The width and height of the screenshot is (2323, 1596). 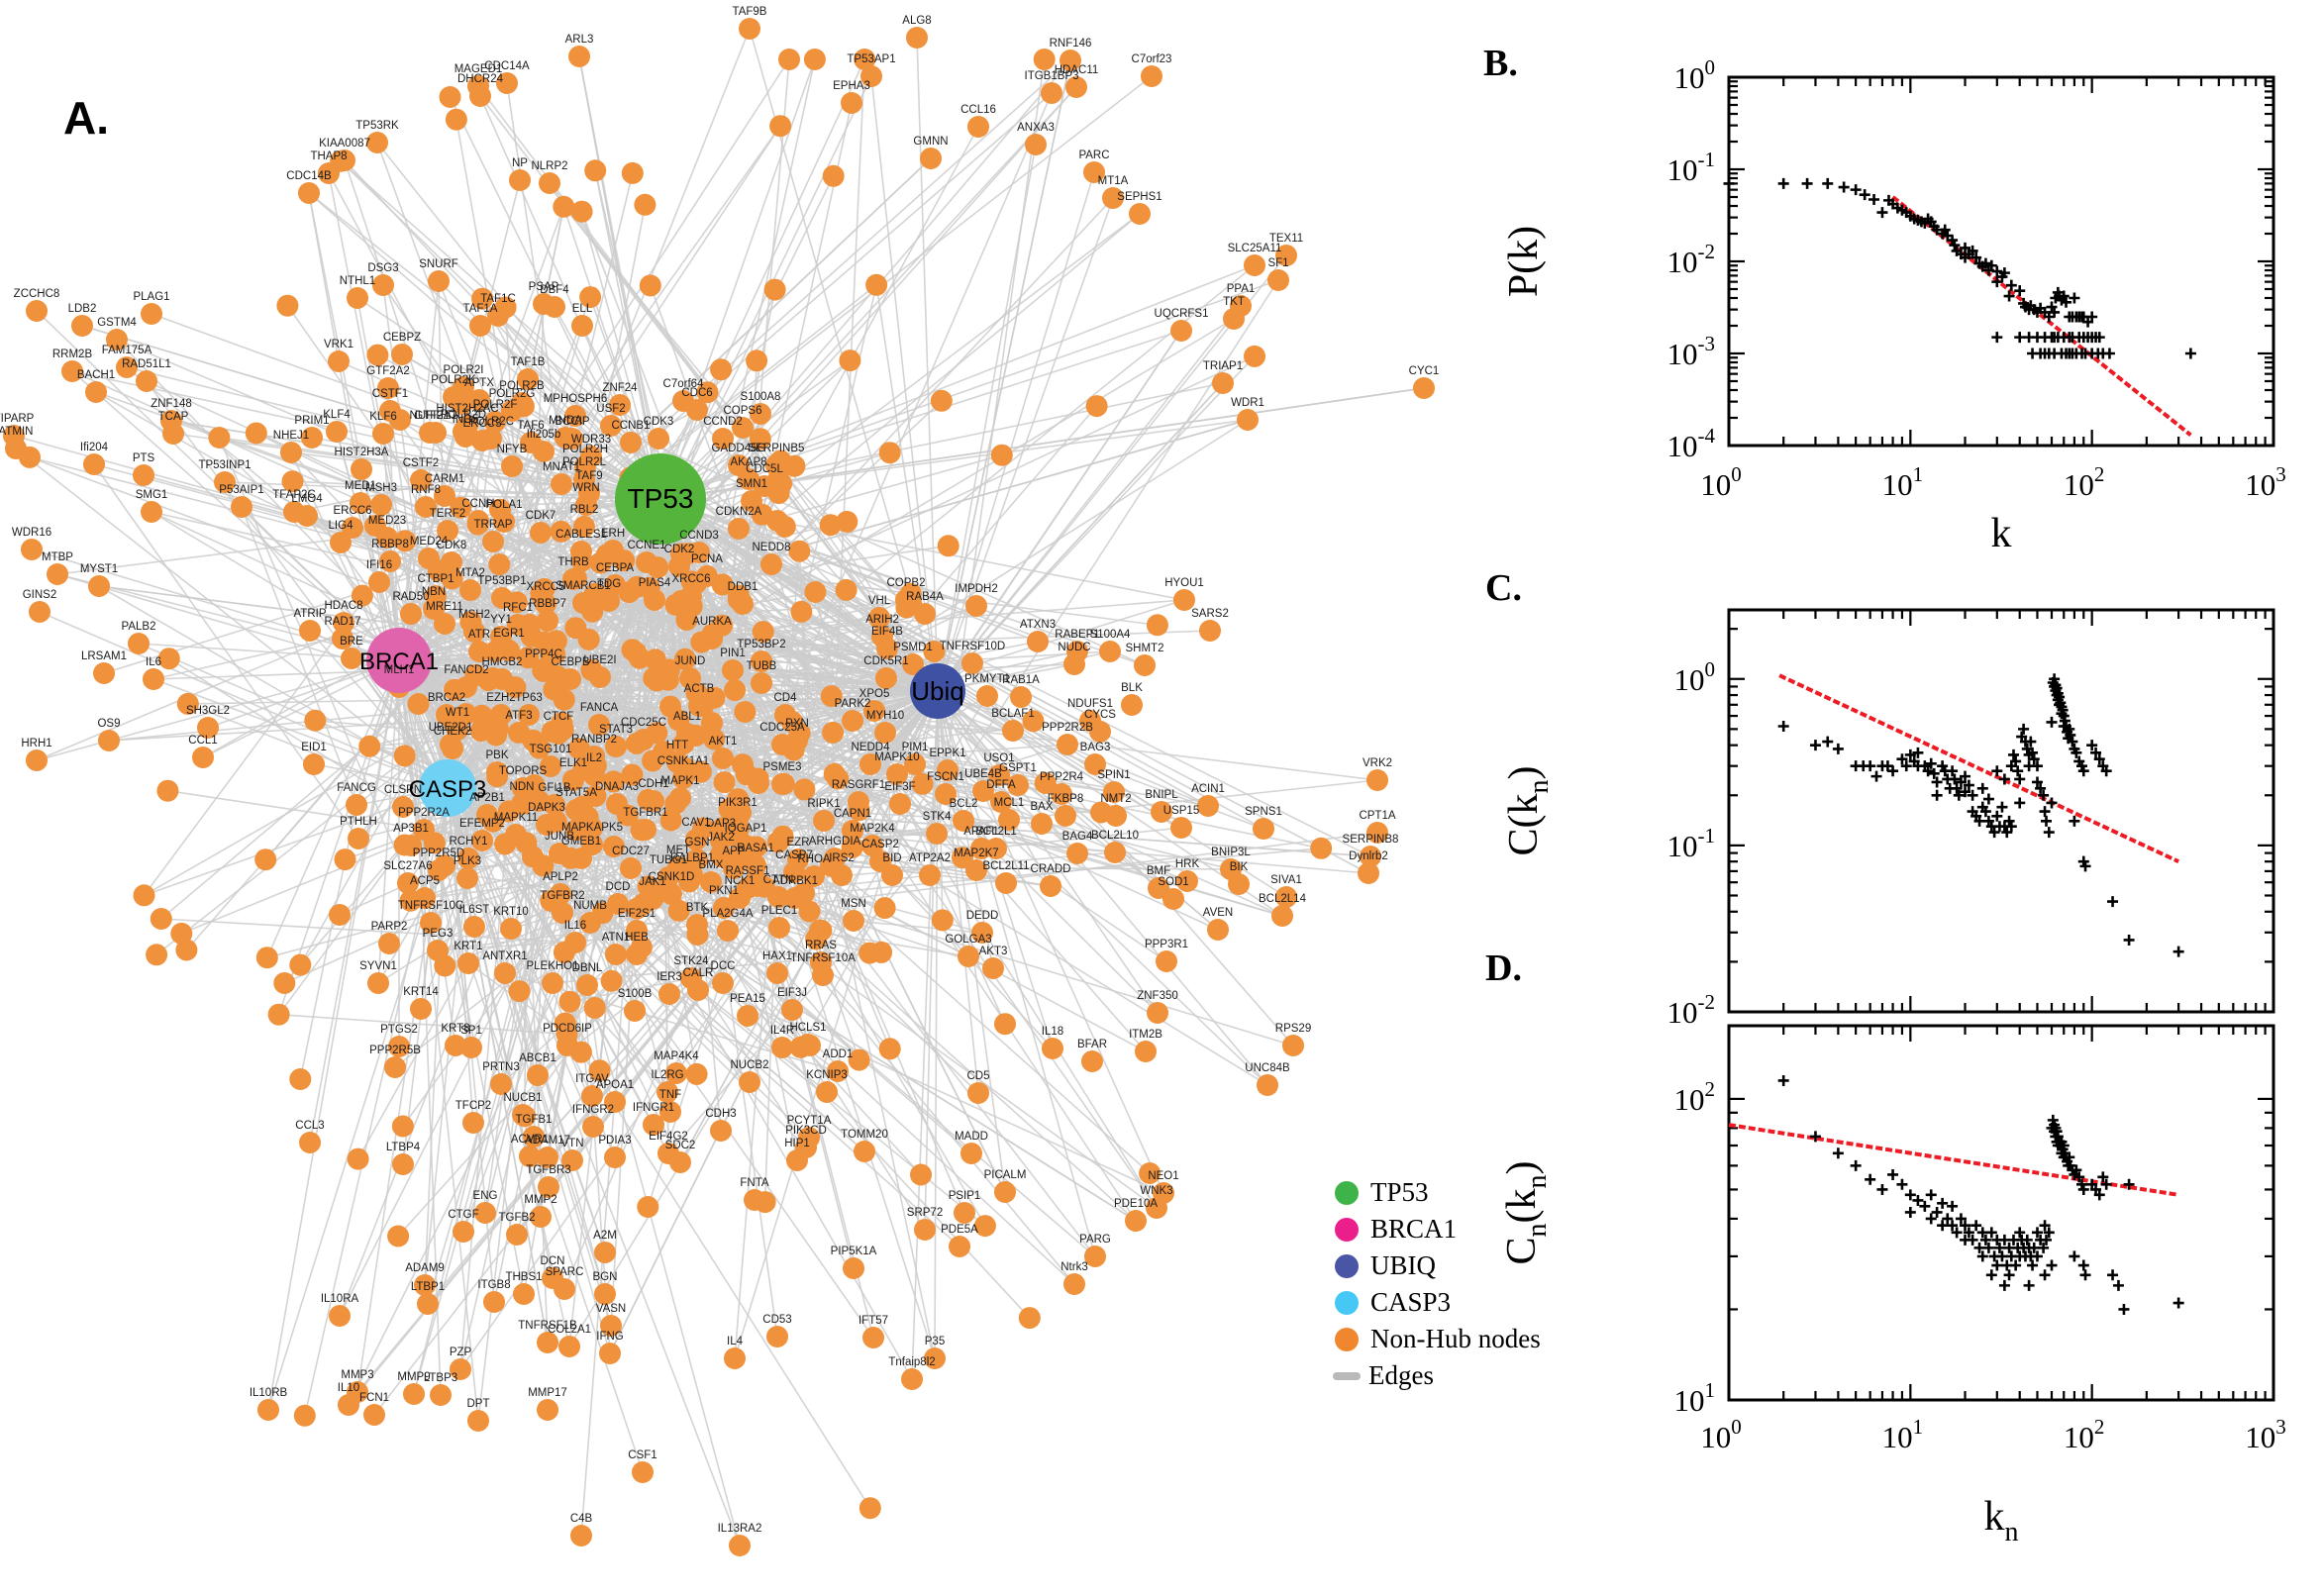 What do you see at coordinates (1184, 583) in the screenshot?
I see `network-node-label: HYOU1` at bounding box center [1184, 583].